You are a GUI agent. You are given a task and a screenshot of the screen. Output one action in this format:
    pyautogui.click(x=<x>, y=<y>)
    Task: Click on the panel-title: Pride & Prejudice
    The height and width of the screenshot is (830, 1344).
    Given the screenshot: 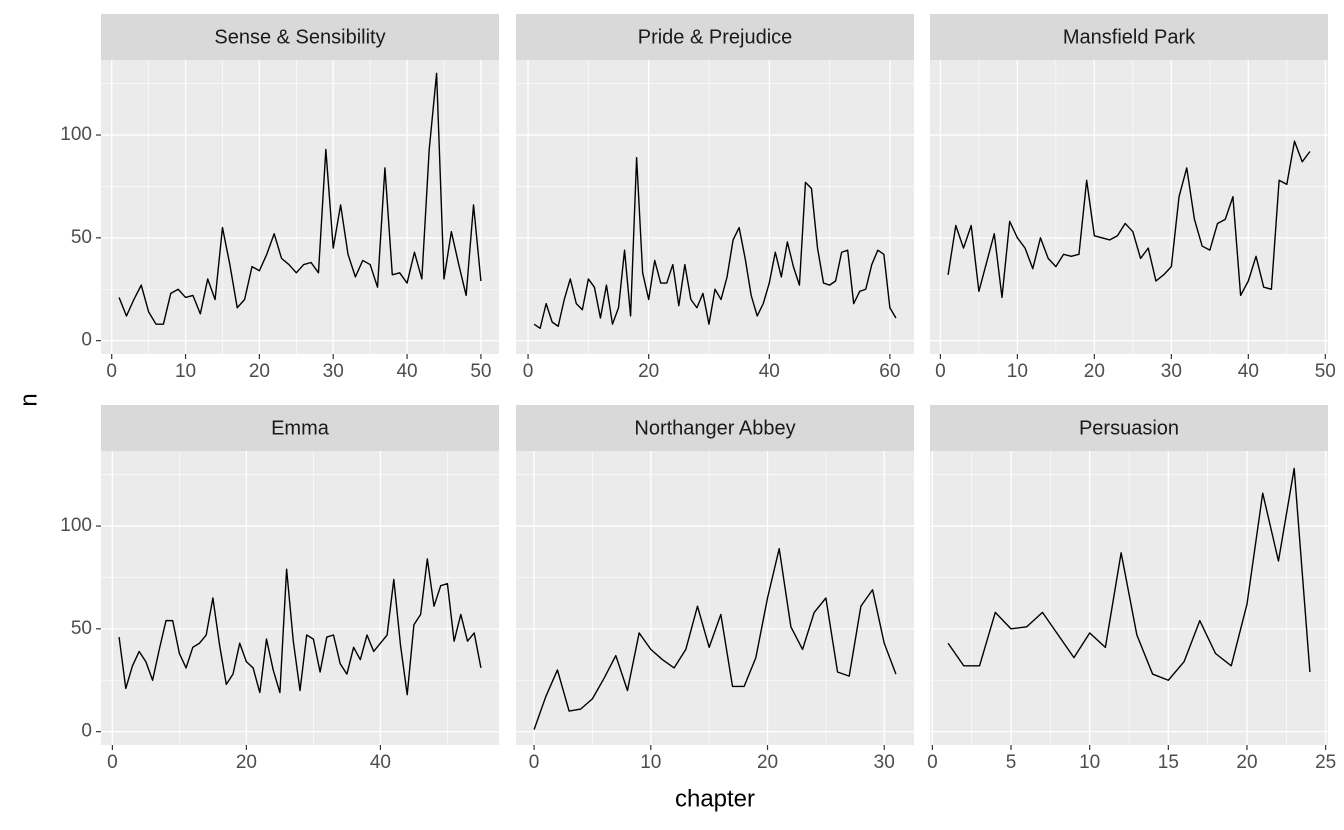 What is the action you would take?
    pyautogui.click(x=715, y=37)
    